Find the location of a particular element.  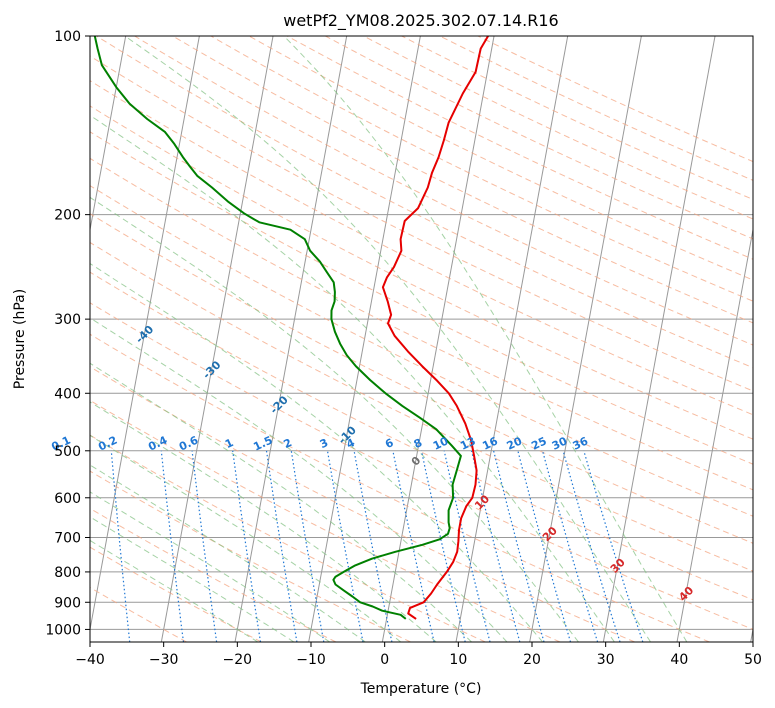

x-tick-label: 50 is located at coordinates (753, 660).